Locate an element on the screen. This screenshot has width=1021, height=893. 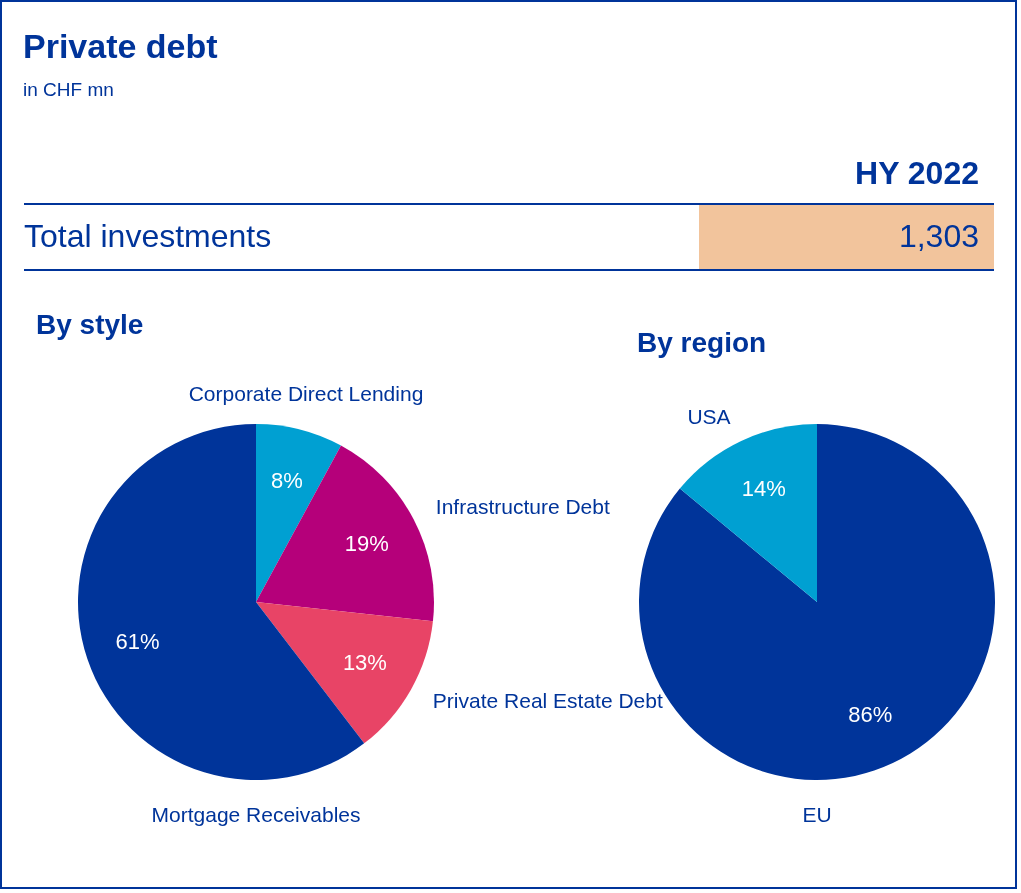
slice-label: EU is located at coordinates (817, 814).